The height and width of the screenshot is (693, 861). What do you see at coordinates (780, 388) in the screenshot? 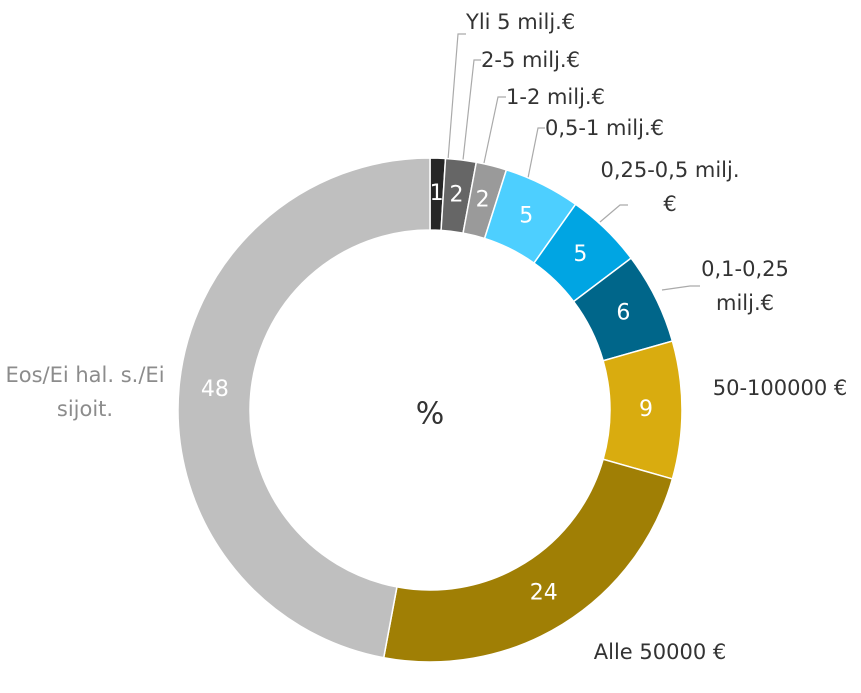
I see `category-label: 50-100000 €` at bounding box center [780, 388].